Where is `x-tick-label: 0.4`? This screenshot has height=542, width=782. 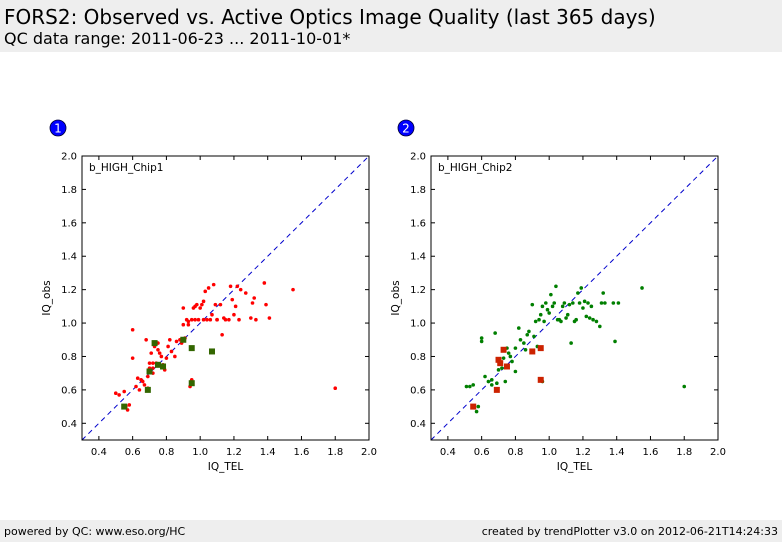 x-tick-label: 0.4 is located at coordinates (99, 452).